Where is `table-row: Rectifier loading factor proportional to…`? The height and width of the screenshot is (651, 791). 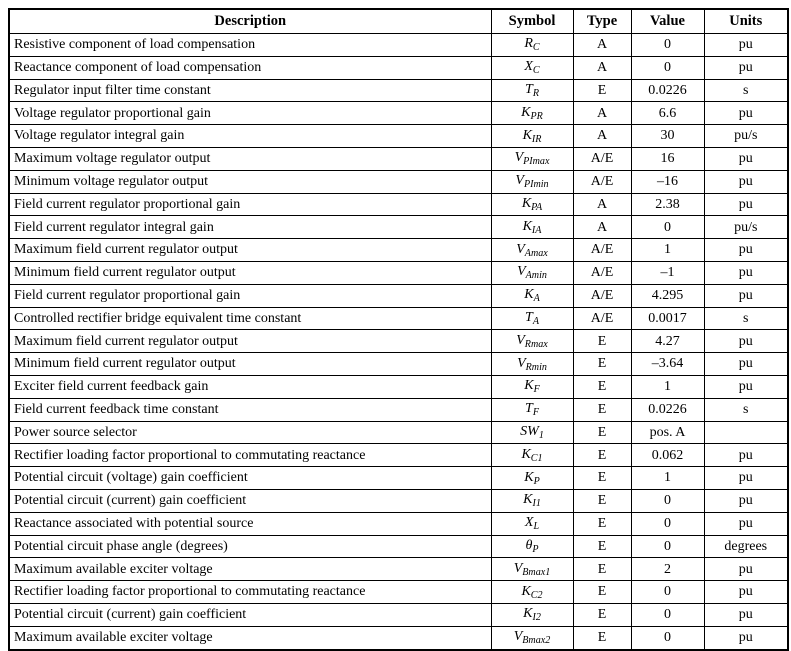
table-row: Rectifier loading factor proportional to… is located at coordinates (398, 592).